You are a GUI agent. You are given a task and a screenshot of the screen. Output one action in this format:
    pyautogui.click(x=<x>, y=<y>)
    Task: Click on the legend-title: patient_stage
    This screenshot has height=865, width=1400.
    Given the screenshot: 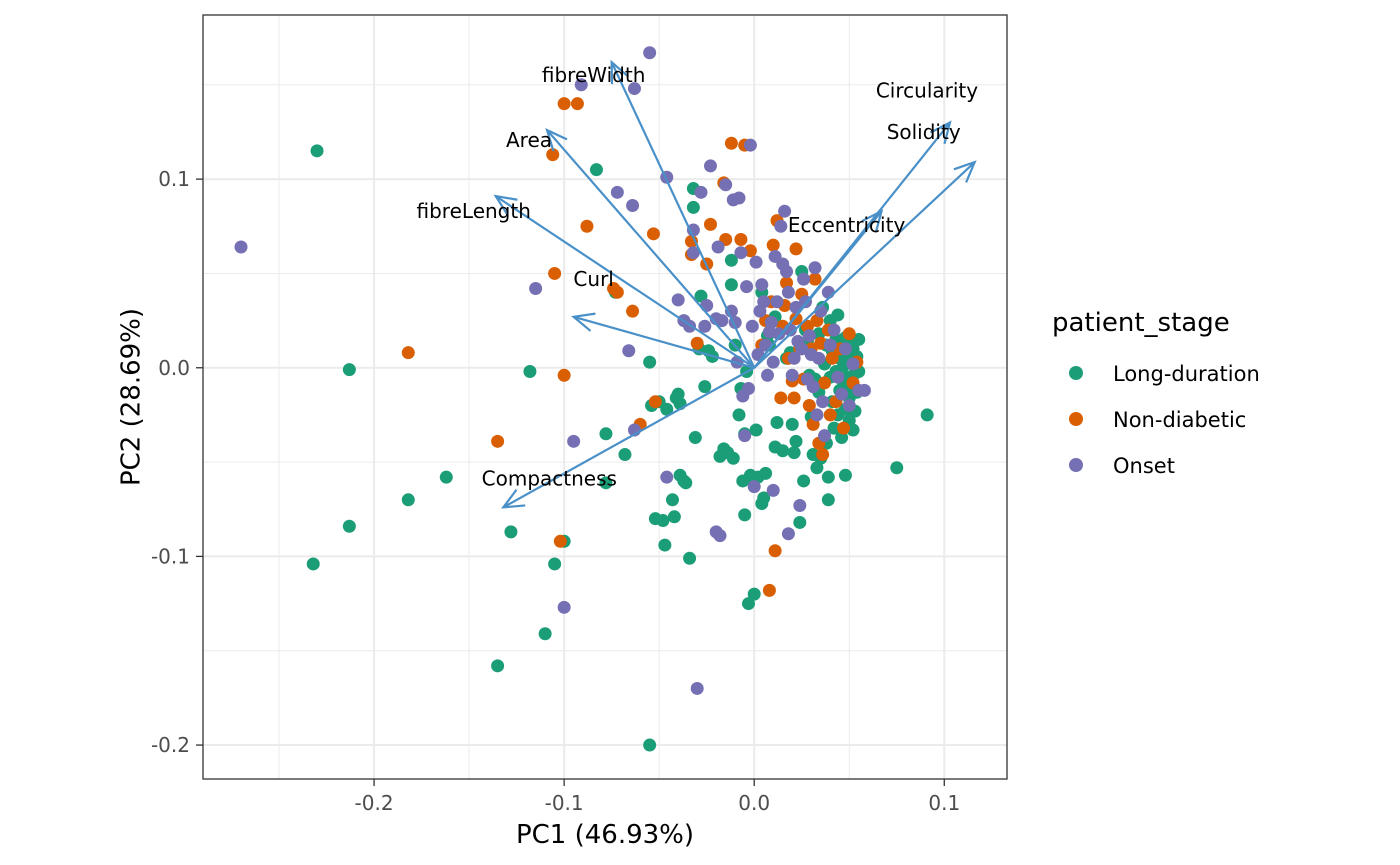 What is the action you would take?
    pyautogui.click(x=1141, y=323)
    